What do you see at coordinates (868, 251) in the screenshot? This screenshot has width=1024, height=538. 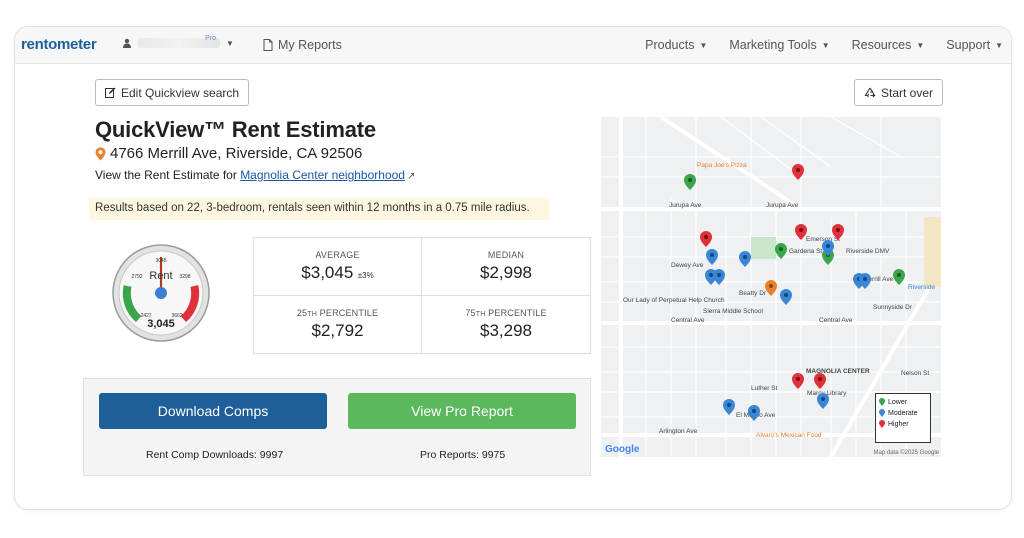 I see `street-label: Riverside DMV` at bounding box center [868, 251].